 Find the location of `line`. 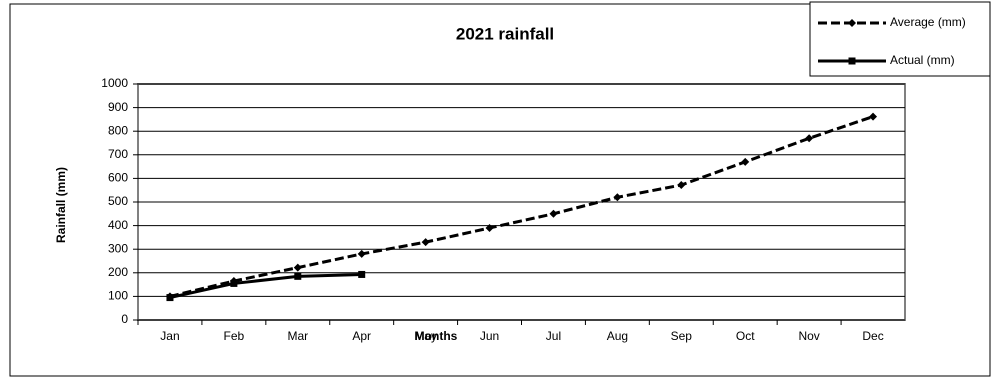

line is located at coordinates (265, 286).